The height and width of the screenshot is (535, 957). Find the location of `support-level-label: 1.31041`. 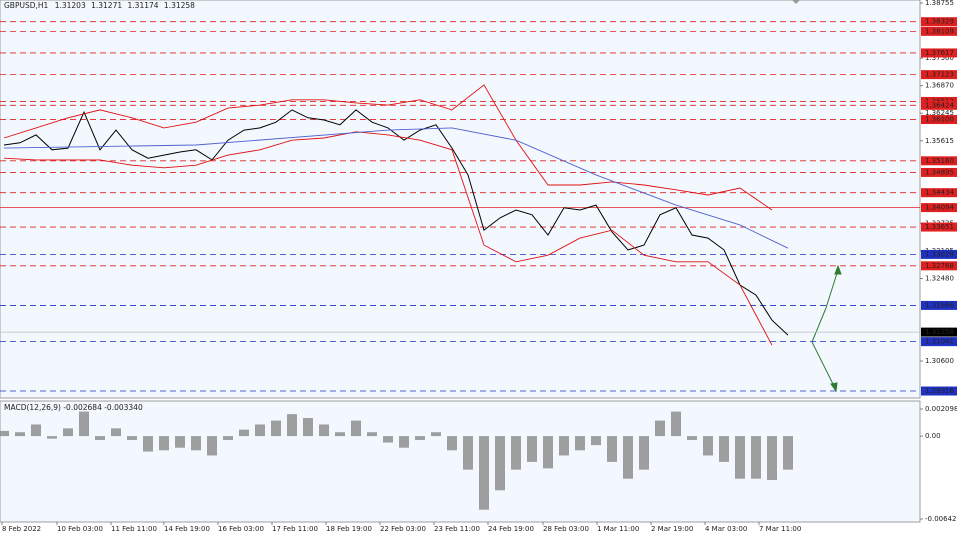

support-level-label: 1.31041 is located at coordinates (939, 342).